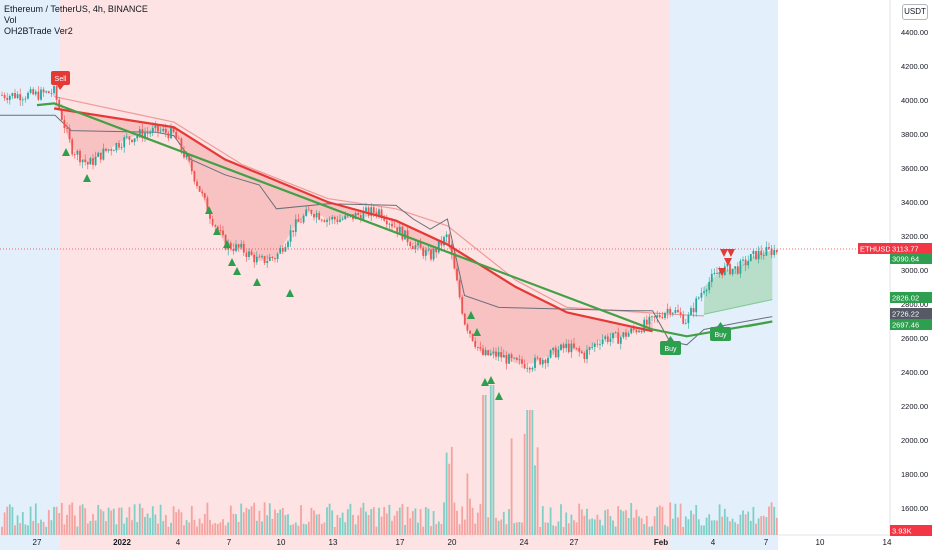 The width and height of the screenshot is (932, 555). What do you see at coordinates (915, 12) in the screenshot?
I see `currency-unit-button: USDT` at bounding box center [915, 12].